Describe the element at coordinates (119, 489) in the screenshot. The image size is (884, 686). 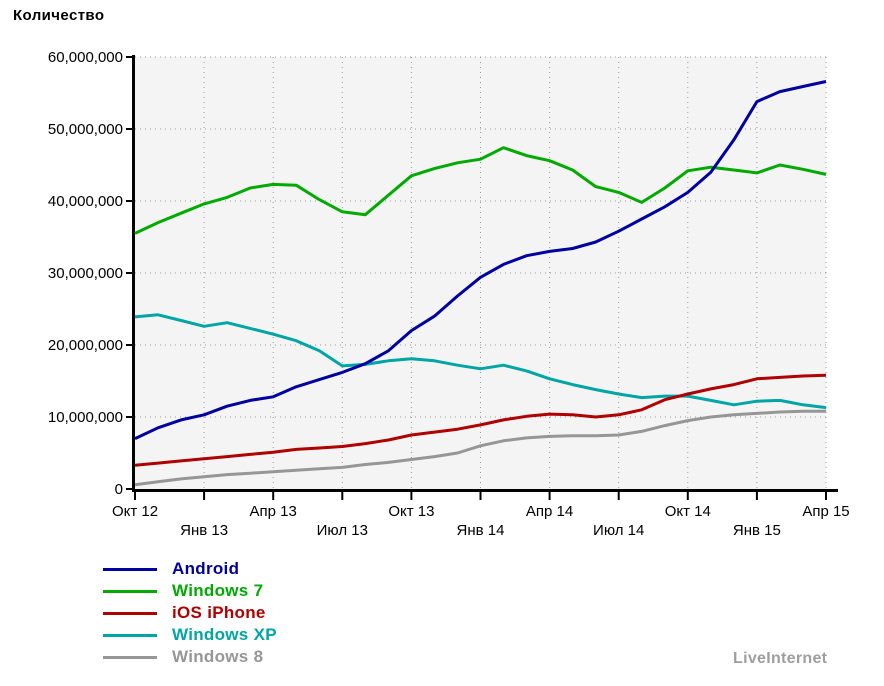
I see `y-tick-label: 0` at that location.